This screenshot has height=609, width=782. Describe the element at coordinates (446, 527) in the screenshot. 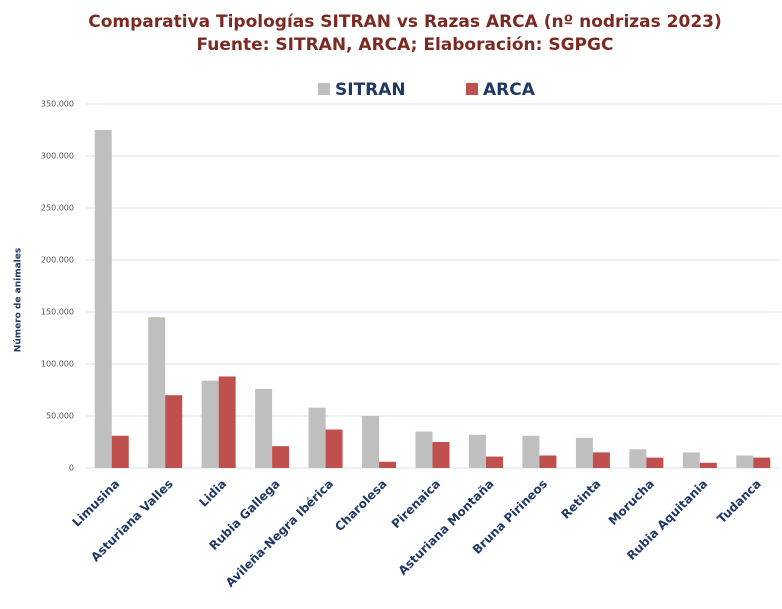

I see `x-tick-label: Asturiana Montaña` at that location.